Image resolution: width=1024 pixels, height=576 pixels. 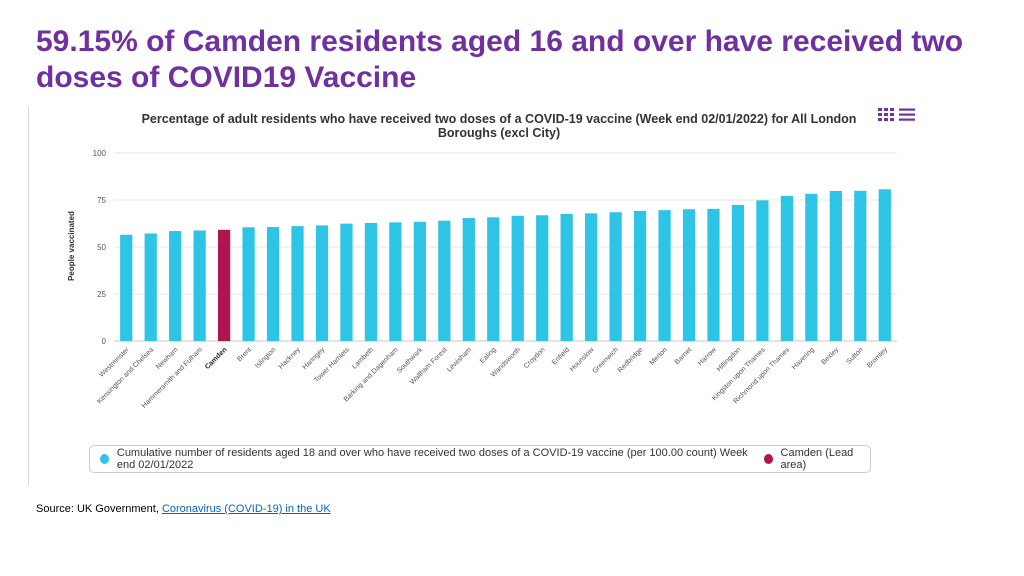 I want to click on bar-enfield, so click(x=566, y=277).